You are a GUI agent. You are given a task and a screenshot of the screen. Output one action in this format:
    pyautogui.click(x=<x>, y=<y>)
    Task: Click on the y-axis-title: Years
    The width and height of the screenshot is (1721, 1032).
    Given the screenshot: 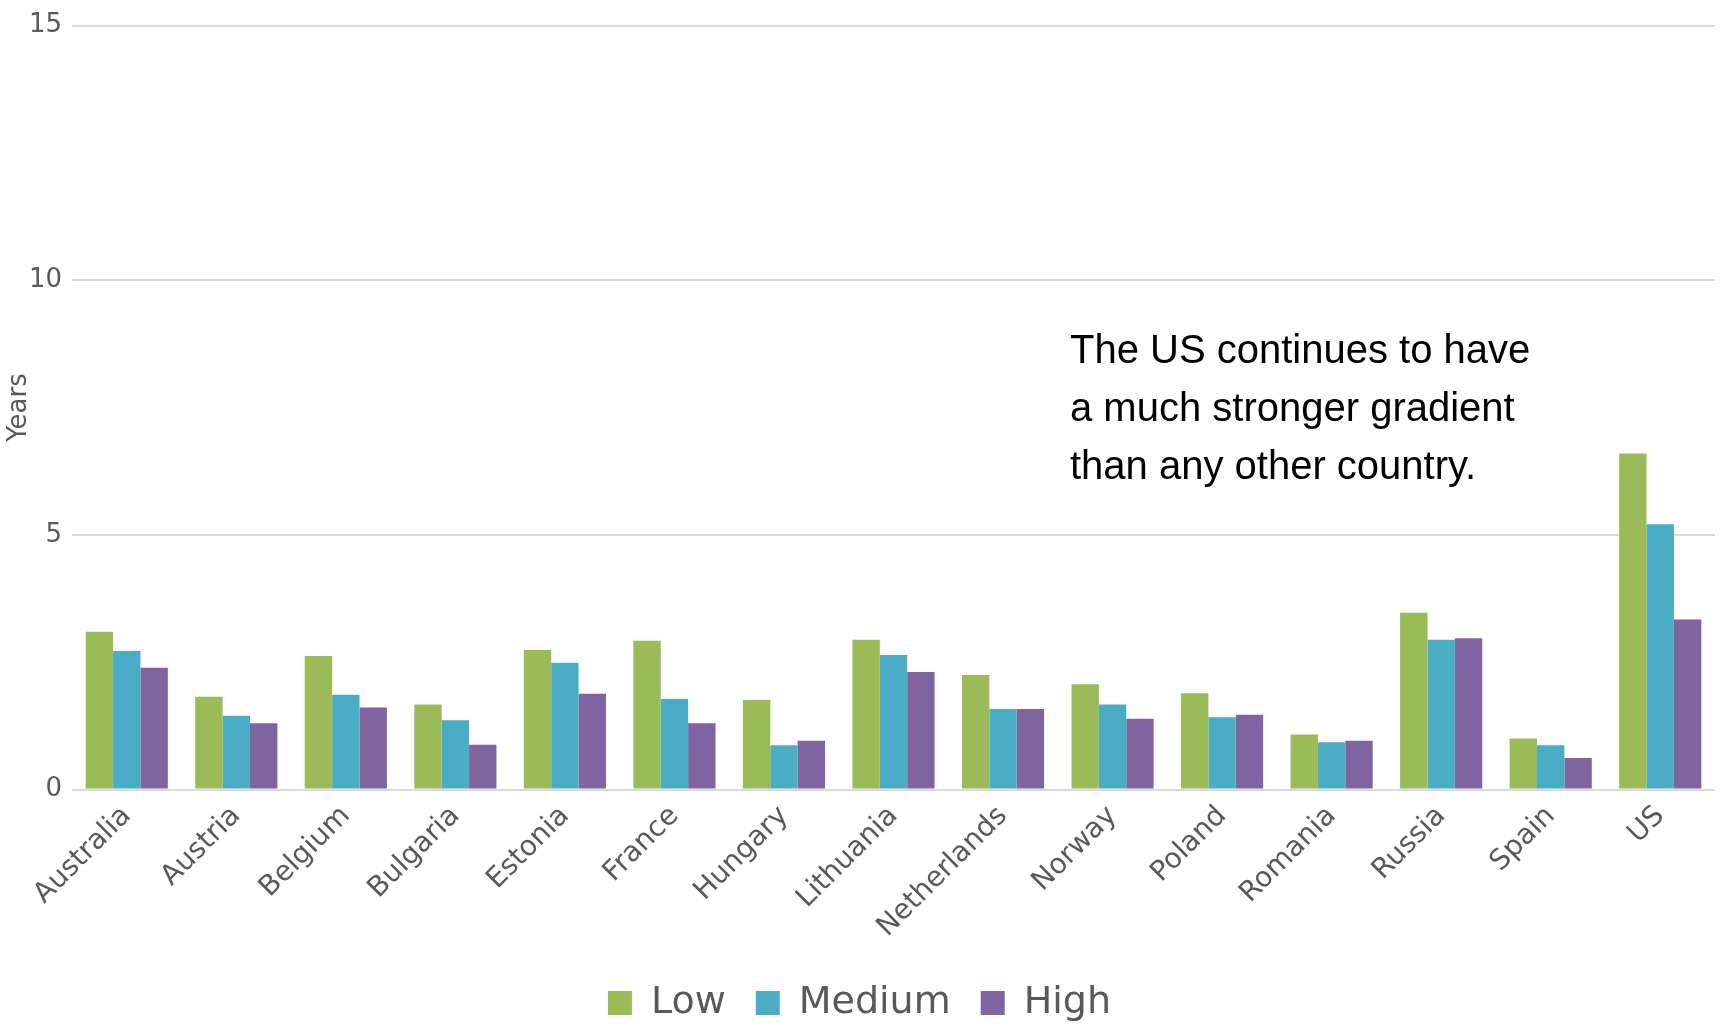 What is the action you would take?
    pyautogui.click(x=17, y=408)
    